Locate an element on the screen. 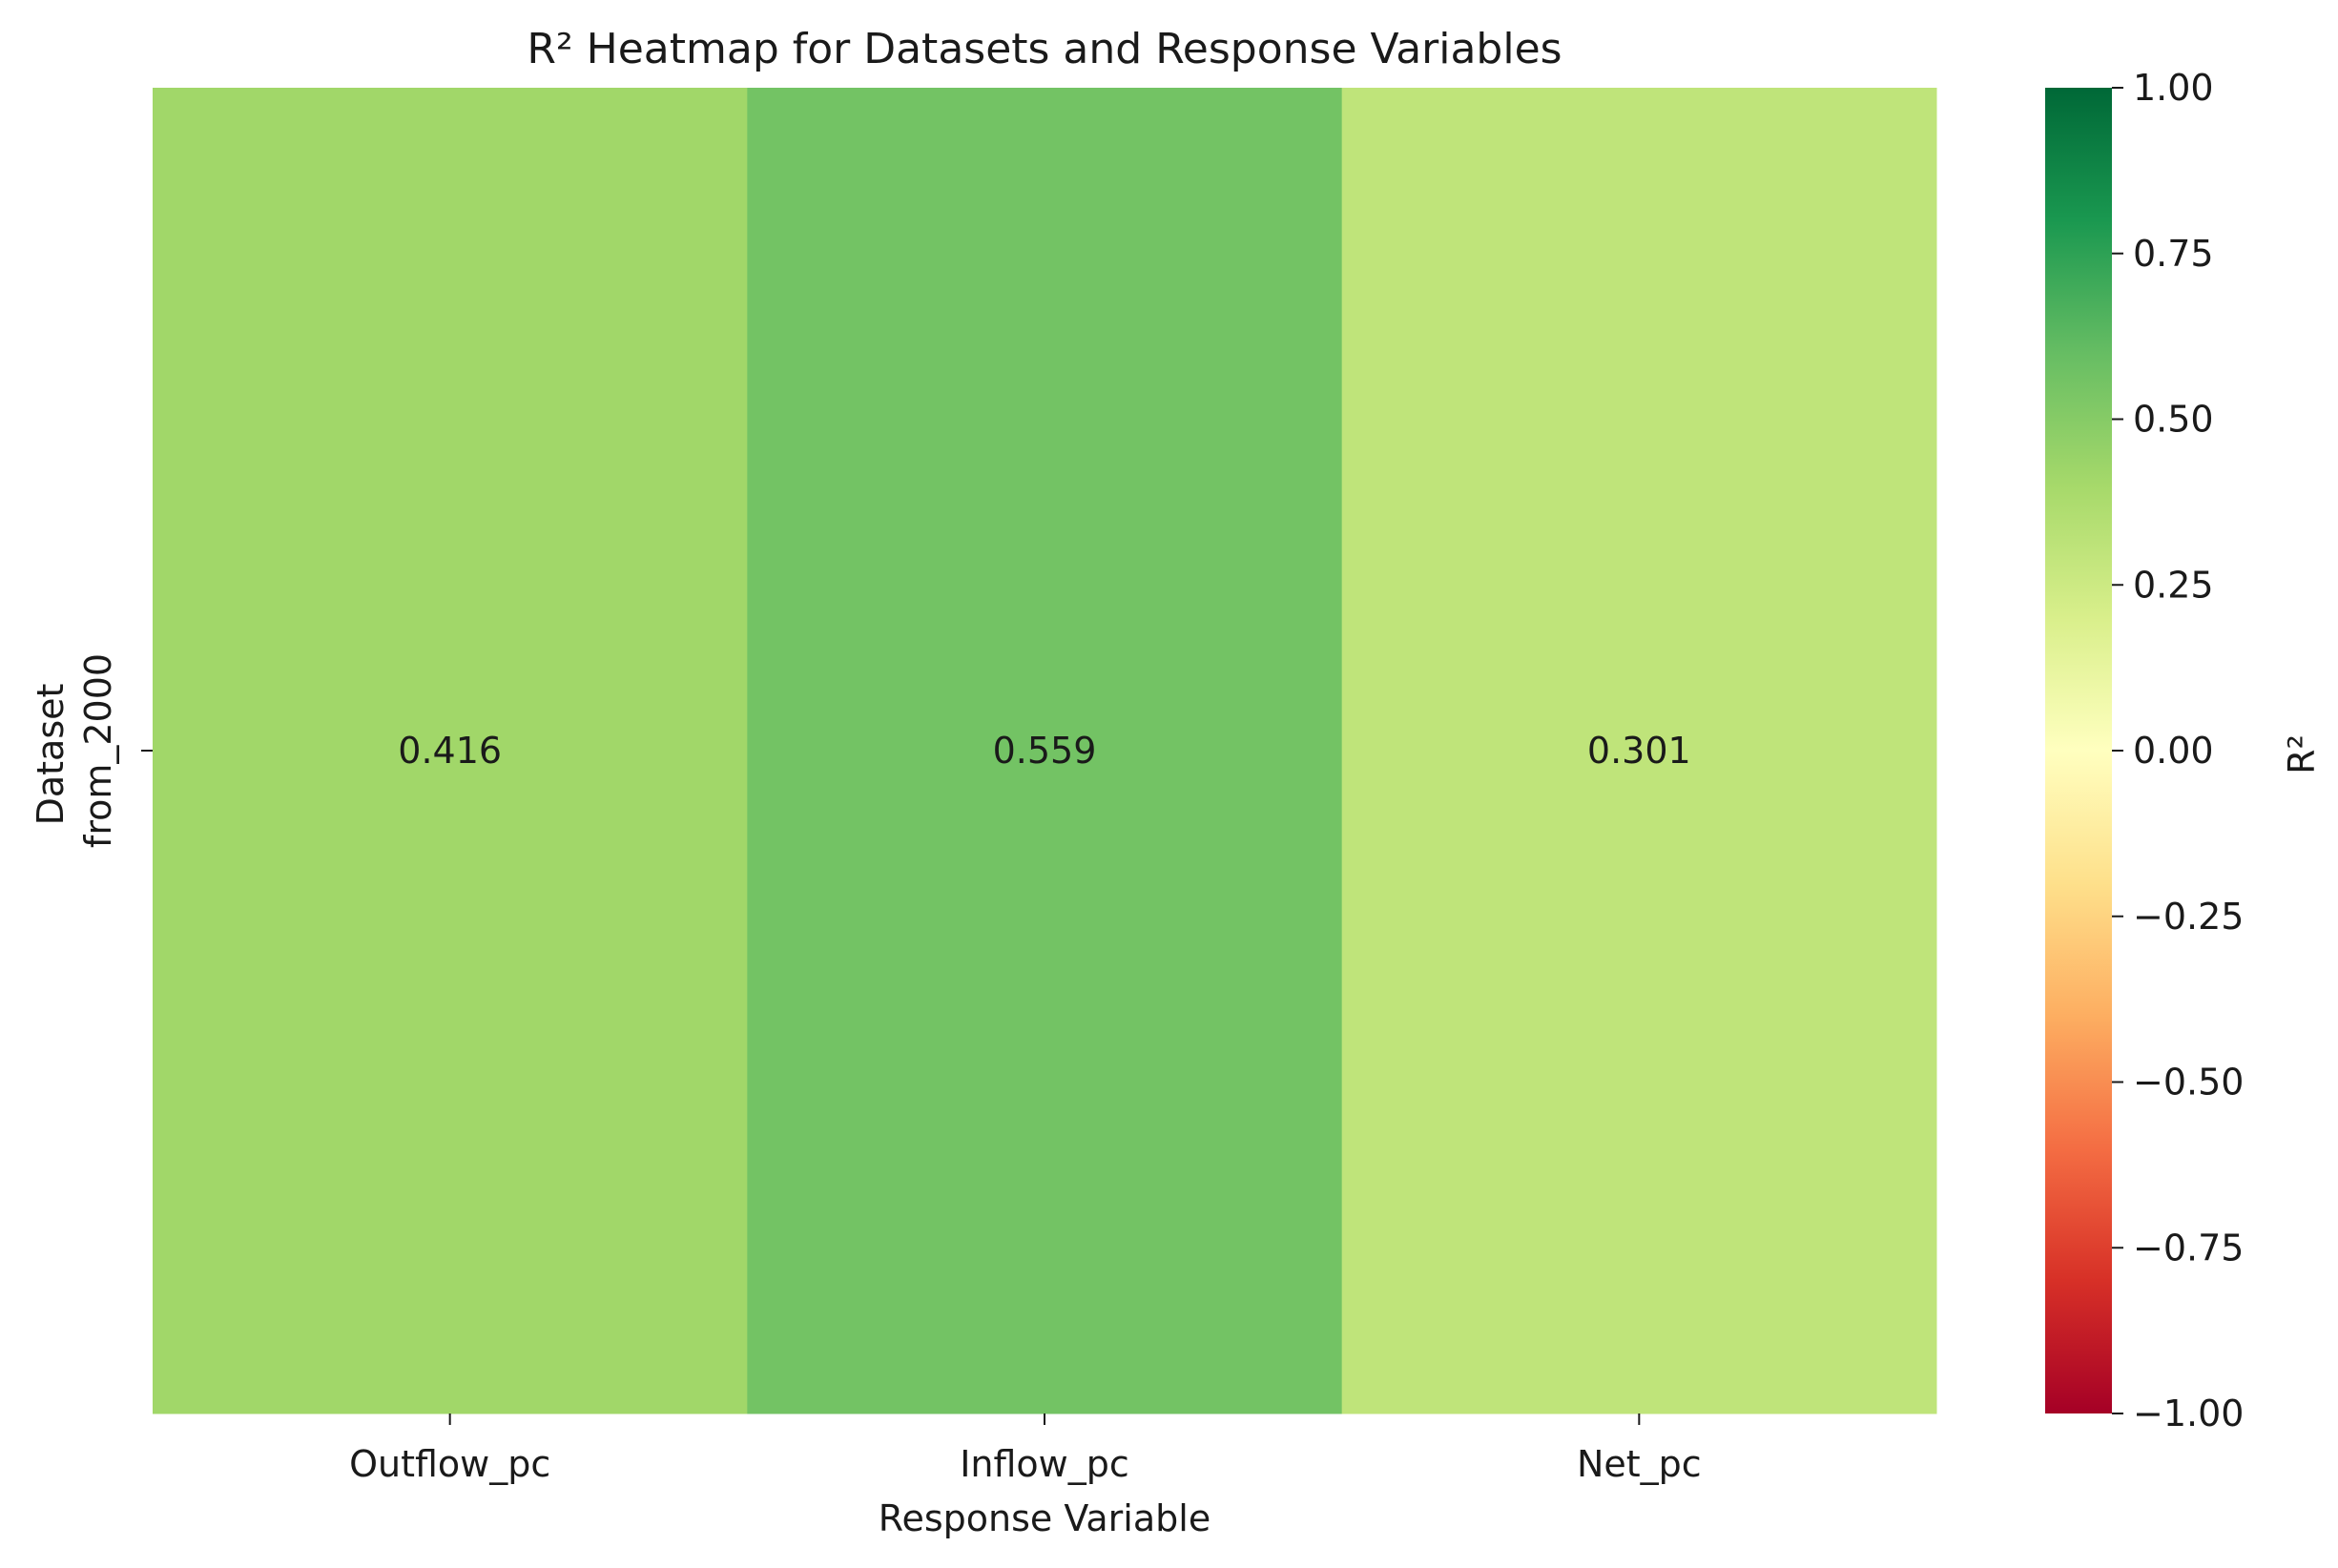  heatmap-cell-value: 0.416 is located at coordinates (450, 751).